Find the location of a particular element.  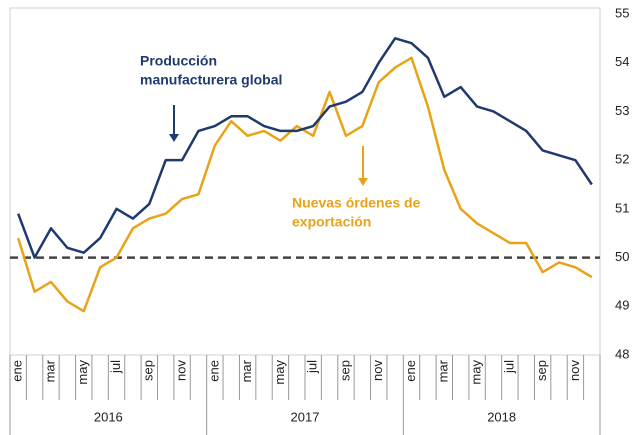

y-tick-label: 55 is located at coordinates (622, 12).